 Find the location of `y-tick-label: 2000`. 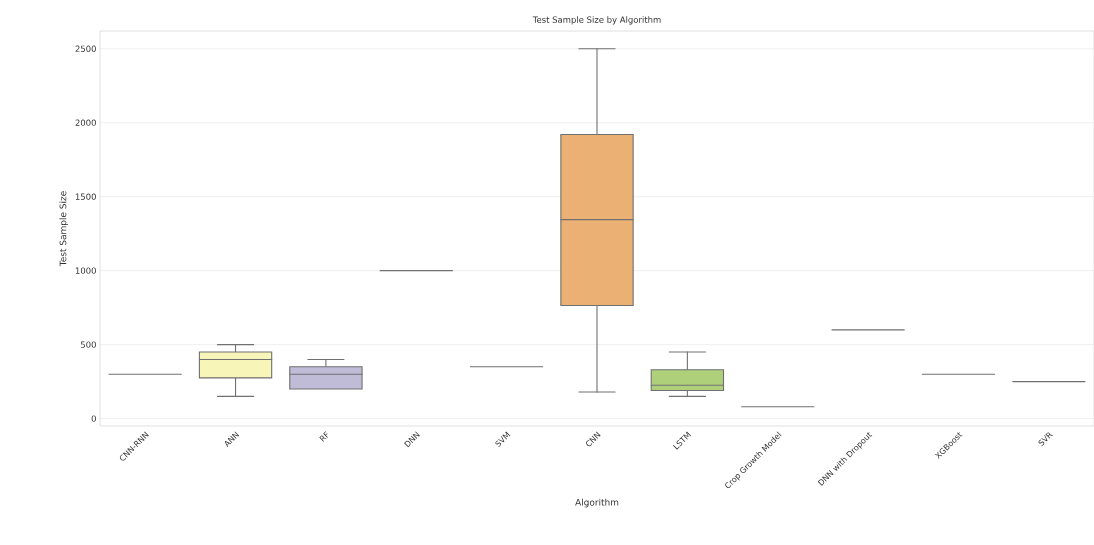

y-tick-label: 2000 is located at coordinates (85, 122).